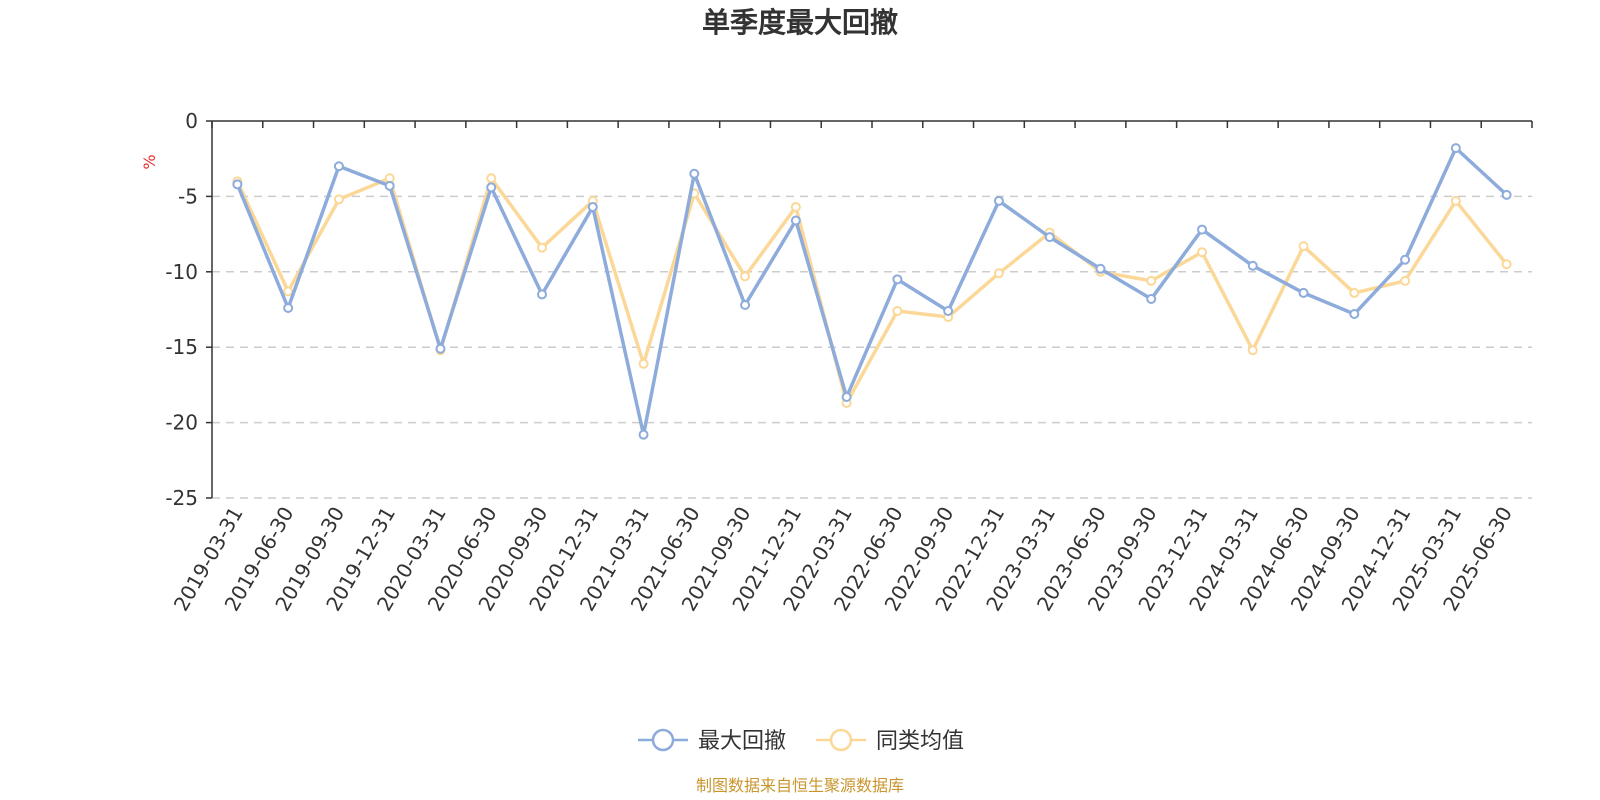 The height and width of the screenshot is (800, 1600). I want to click on y-tick-label: -5, so click(188, 196).